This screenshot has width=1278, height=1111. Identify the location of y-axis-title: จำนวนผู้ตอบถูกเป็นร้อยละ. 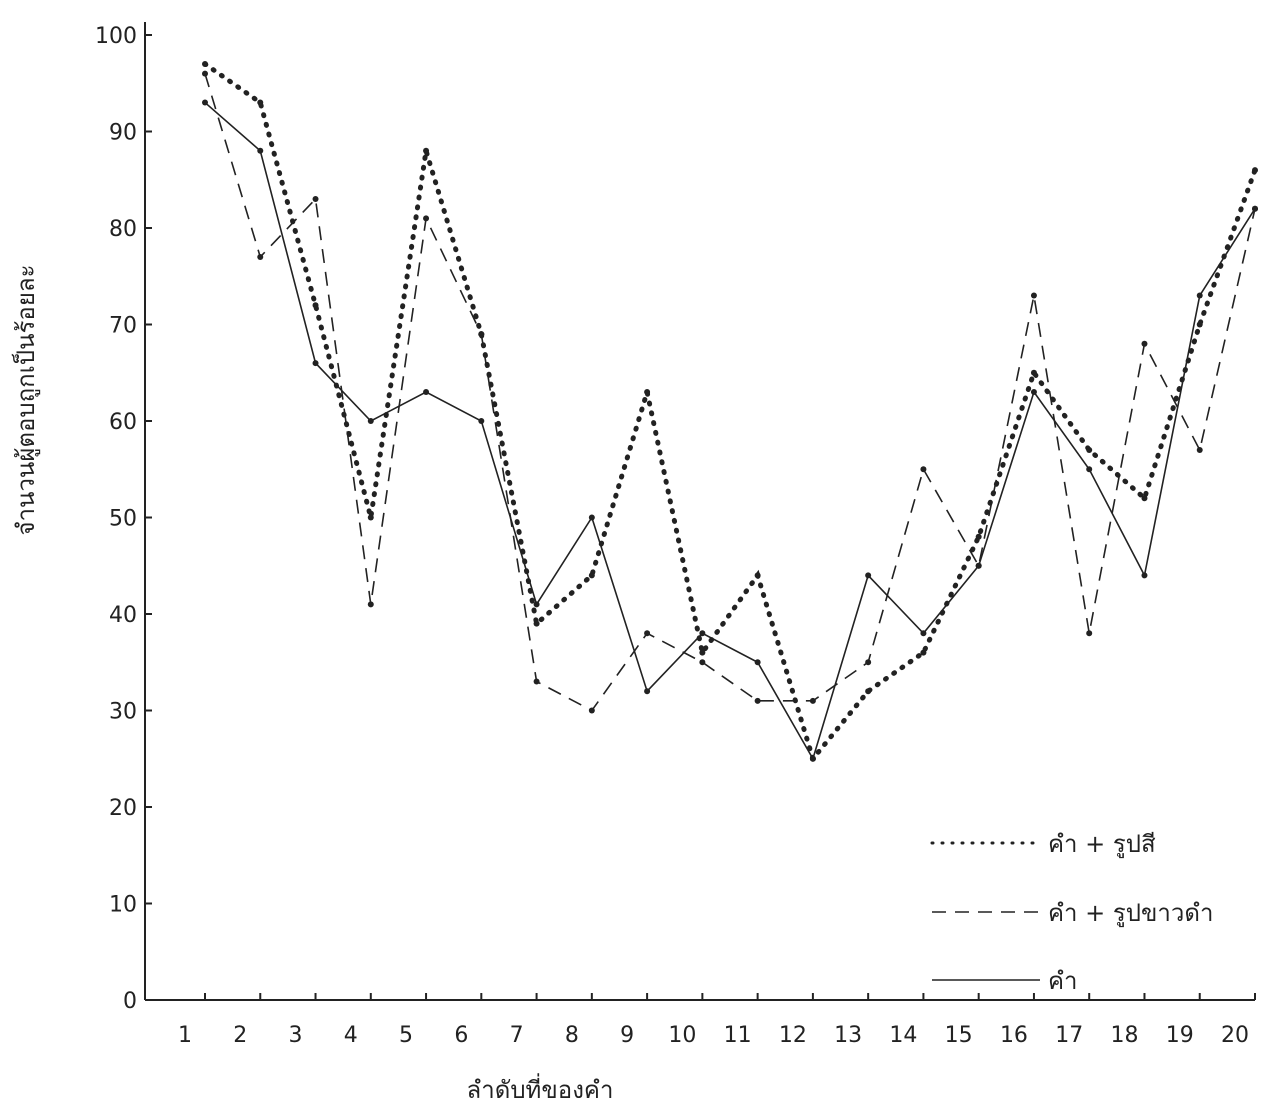
(26, 400).